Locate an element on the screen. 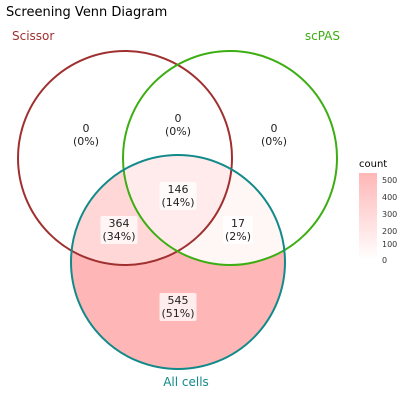 The image size is (400, 400). legend-colorbar is located at coordinates (368, 216).